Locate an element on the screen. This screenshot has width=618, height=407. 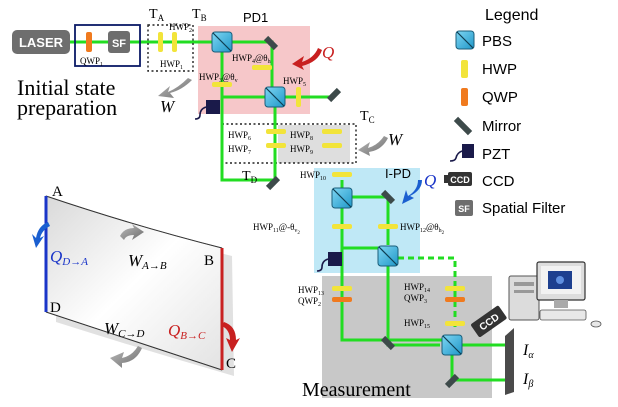
legend-ccd-icon: CCD is located at coordinates (458, 179).